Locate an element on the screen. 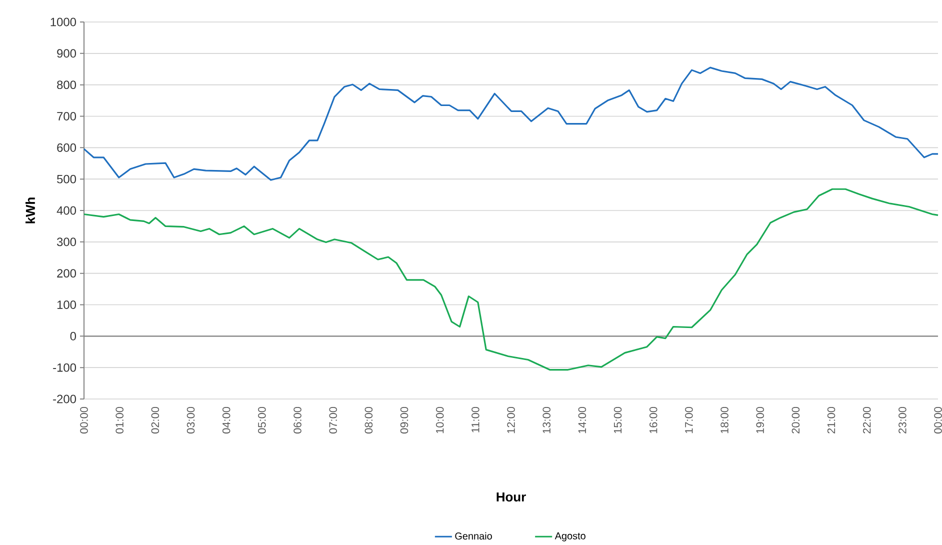 Image resolution: width=942 pixels, height=545 pixels. y-tick-label: 400 is located at coordinates (66, 210).